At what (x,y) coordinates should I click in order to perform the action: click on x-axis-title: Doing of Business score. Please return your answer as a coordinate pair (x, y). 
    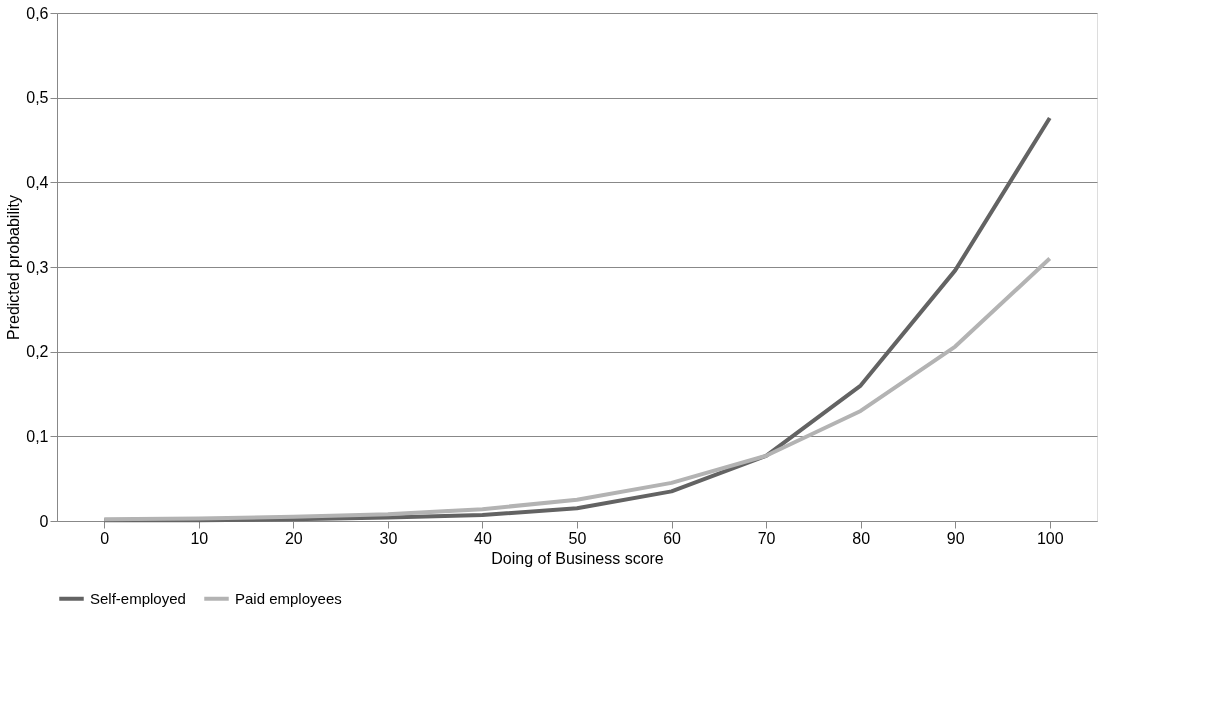
    Looking at the image, I should click on (577, 558).